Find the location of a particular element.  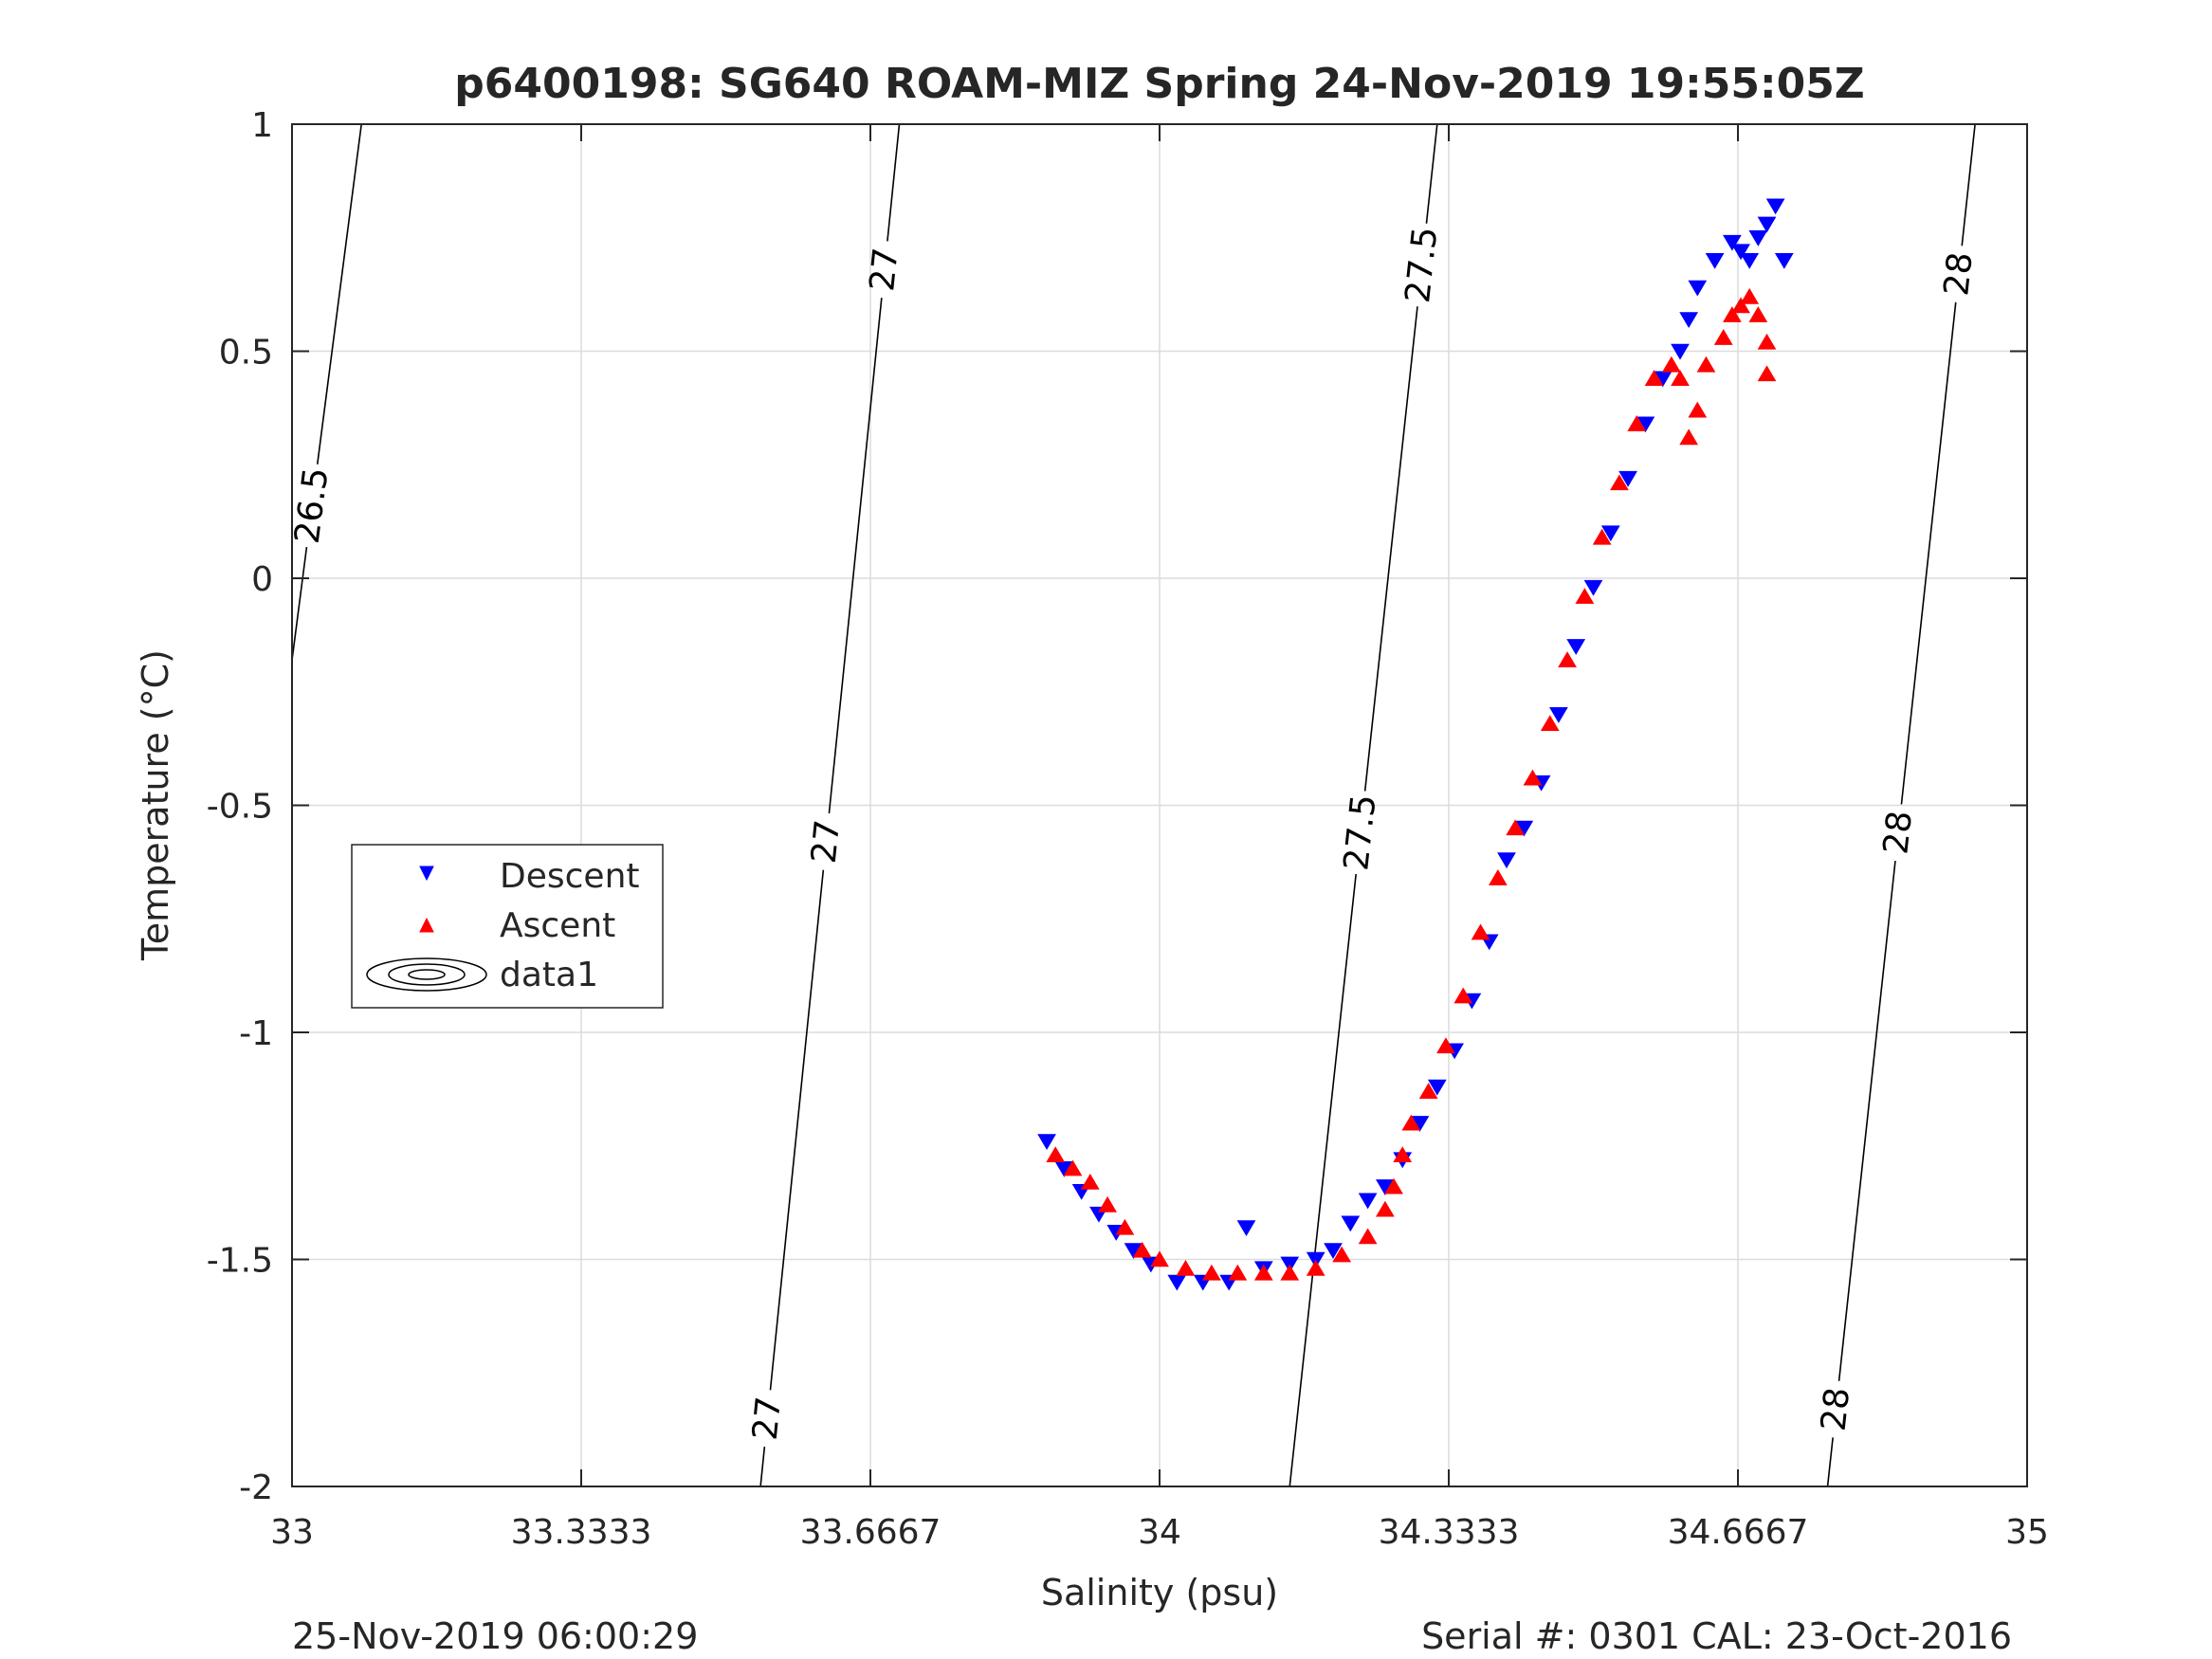

legend-descent-label: Descent is located at coordinates (570, 876).